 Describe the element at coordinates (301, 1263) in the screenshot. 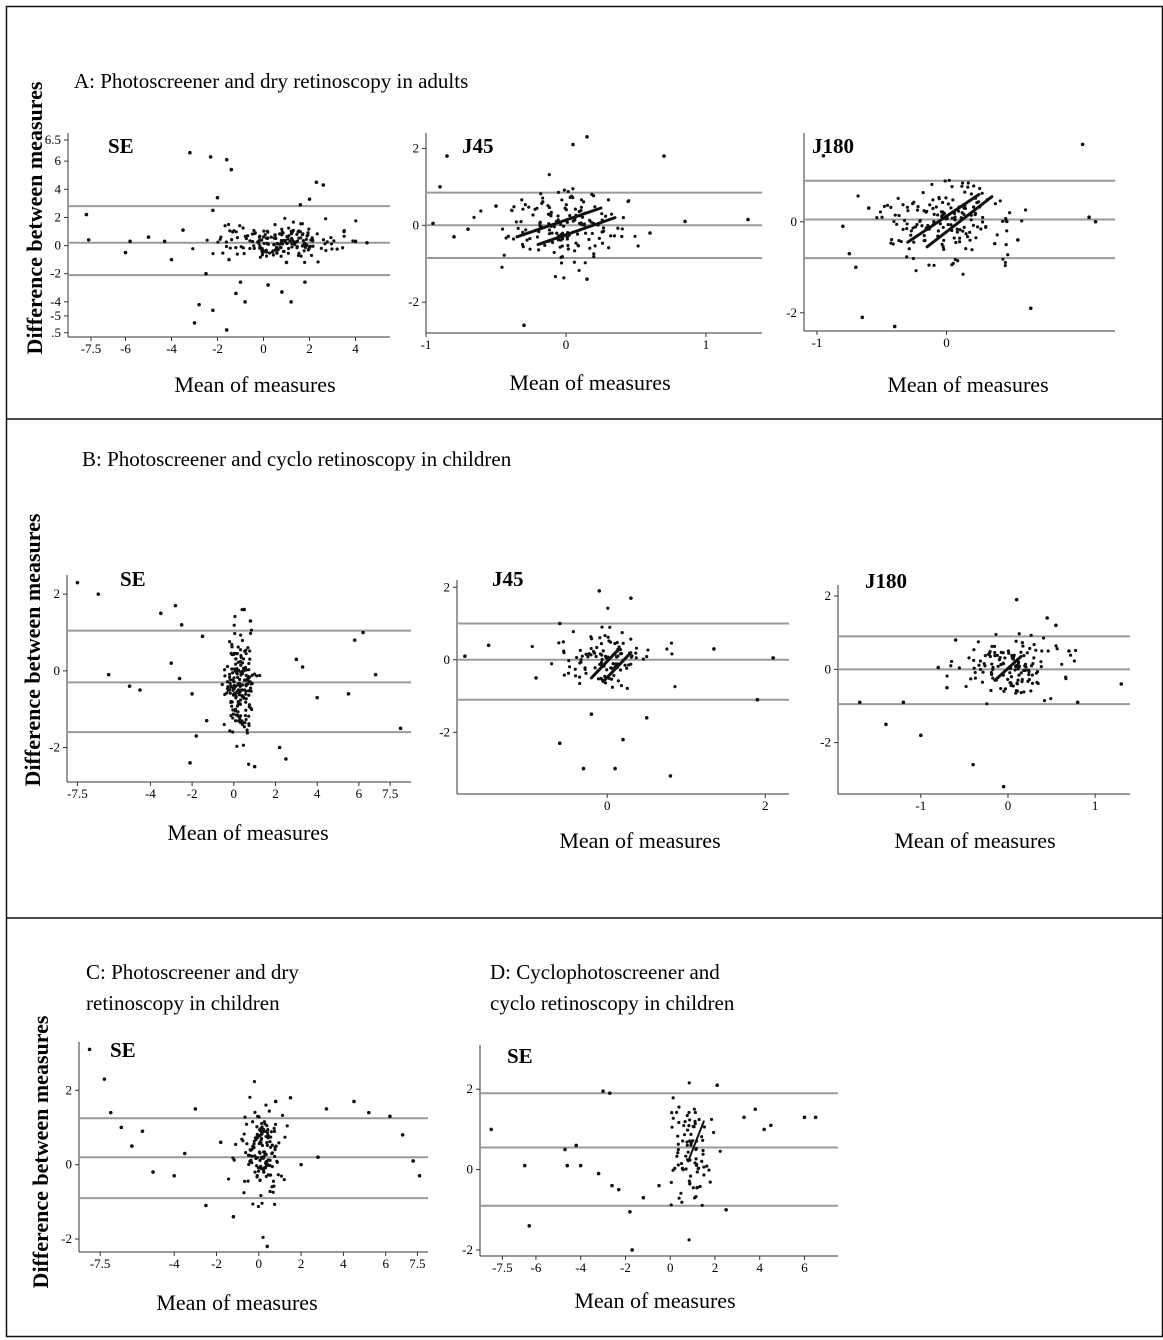

I see `x-tick-label: 2` at that location.